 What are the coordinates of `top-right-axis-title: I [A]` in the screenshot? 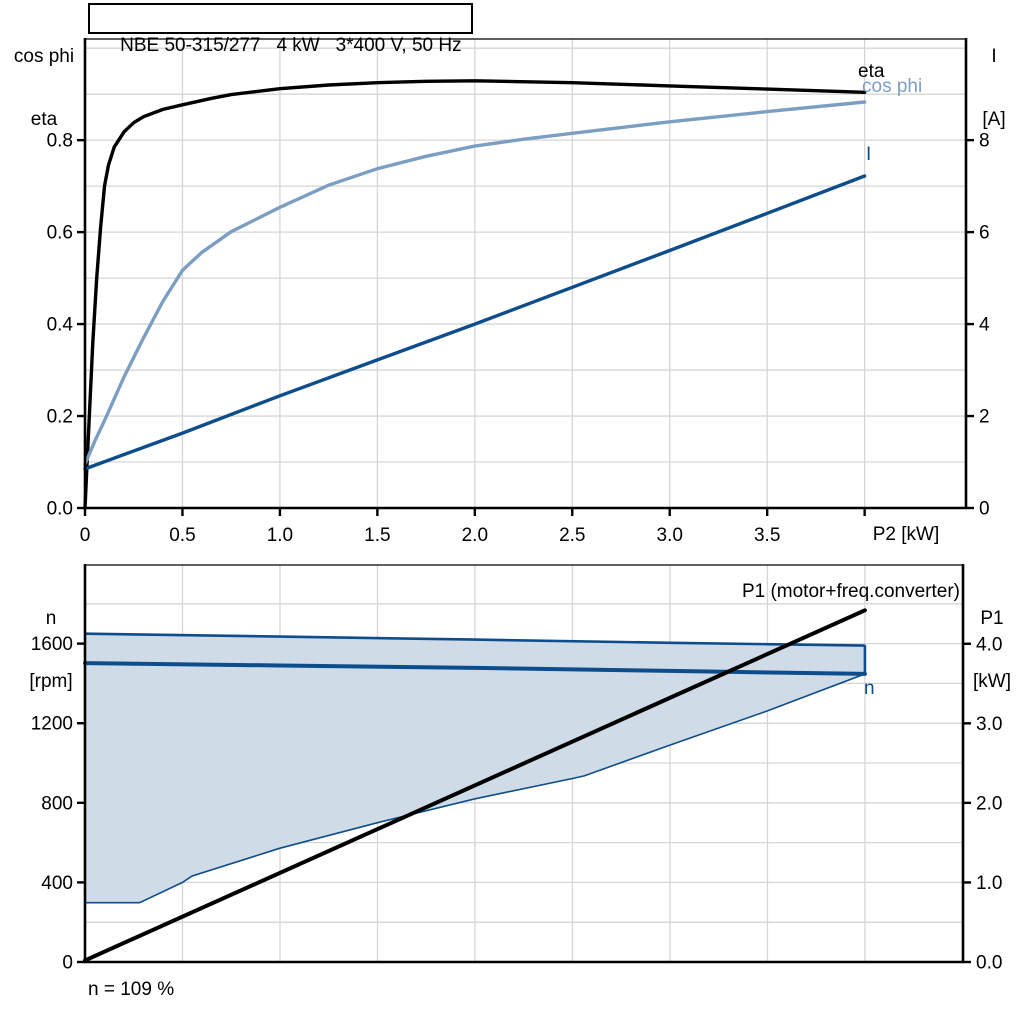 It's located at (994, 88).